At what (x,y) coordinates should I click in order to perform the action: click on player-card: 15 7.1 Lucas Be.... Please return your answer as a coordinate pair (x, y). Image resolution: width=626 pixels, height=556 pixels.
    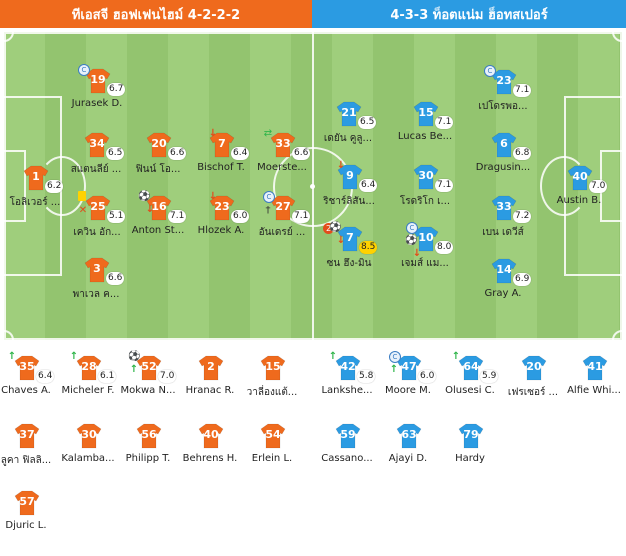
    Looking at the image, I should click on (425, 134).